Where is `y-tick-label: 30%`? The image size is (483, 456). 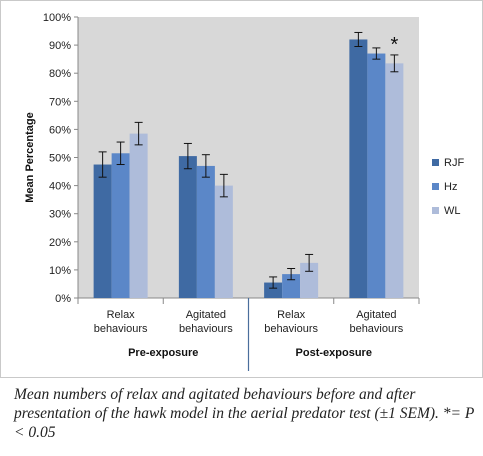 y-tick-label: 30% is located at coordinates (60, 215).